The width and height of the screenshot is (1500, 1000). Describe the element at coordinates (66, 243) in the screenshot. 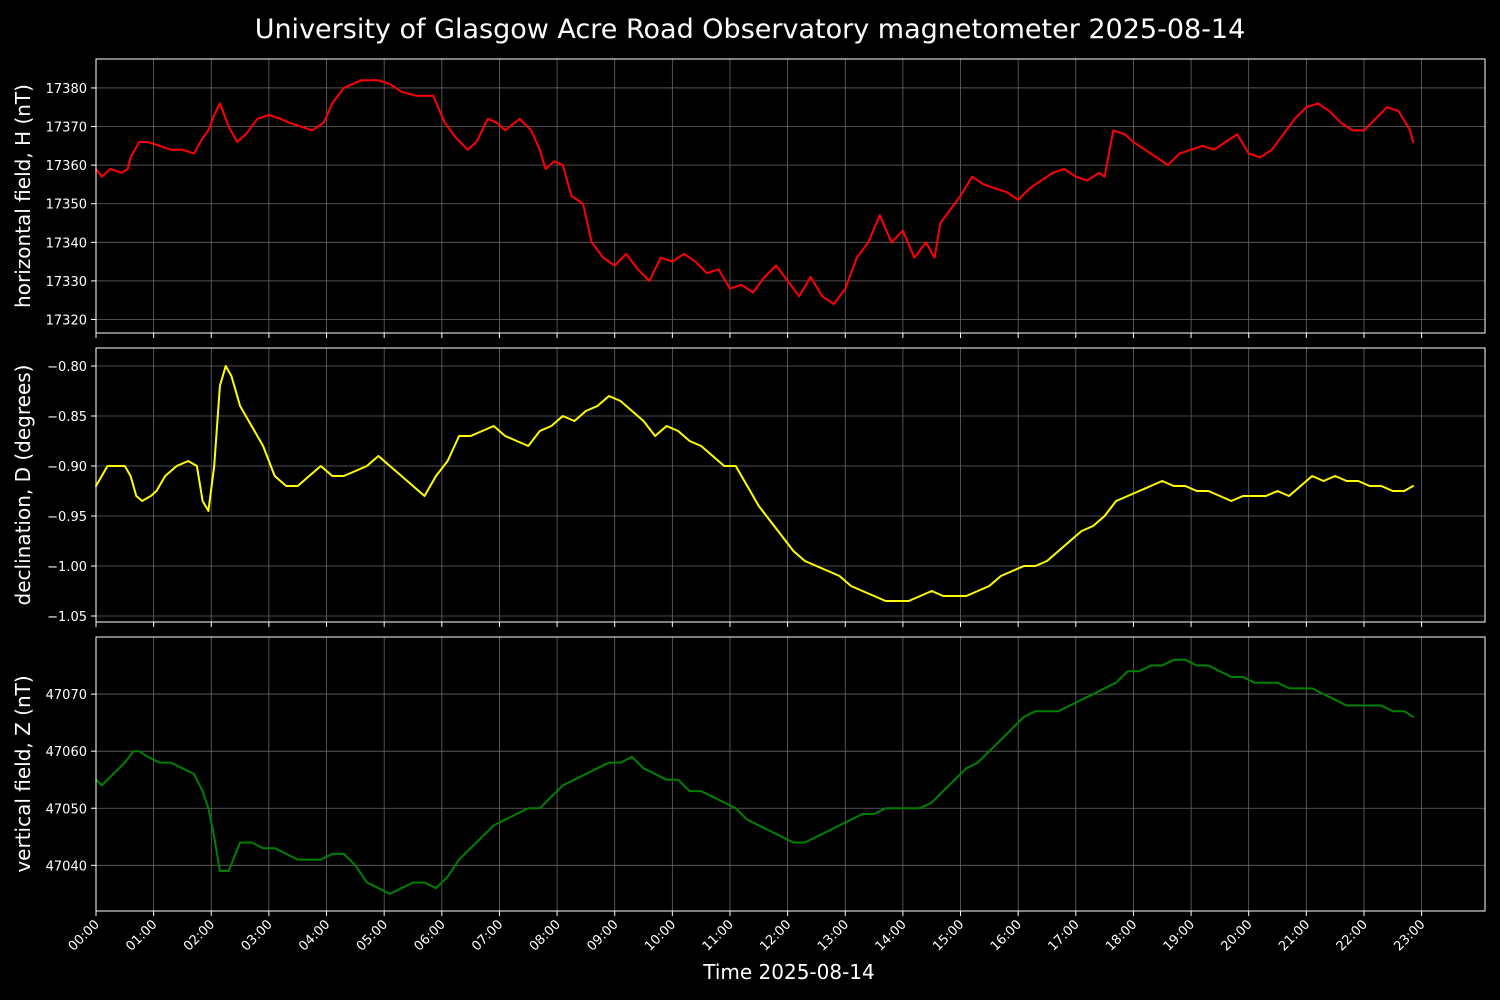

I see `y-tick-label: 17340` at that location.